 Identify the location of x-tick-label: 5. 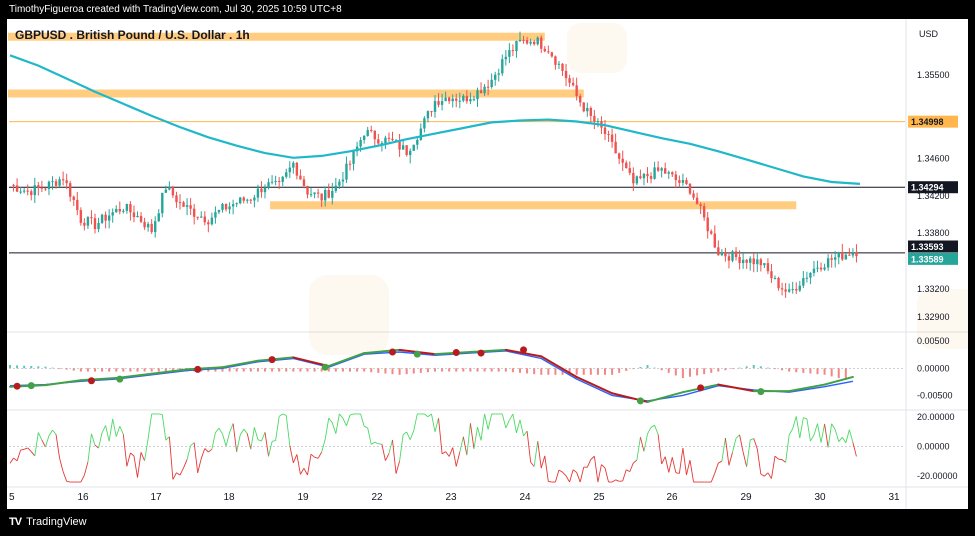
(12, 497).